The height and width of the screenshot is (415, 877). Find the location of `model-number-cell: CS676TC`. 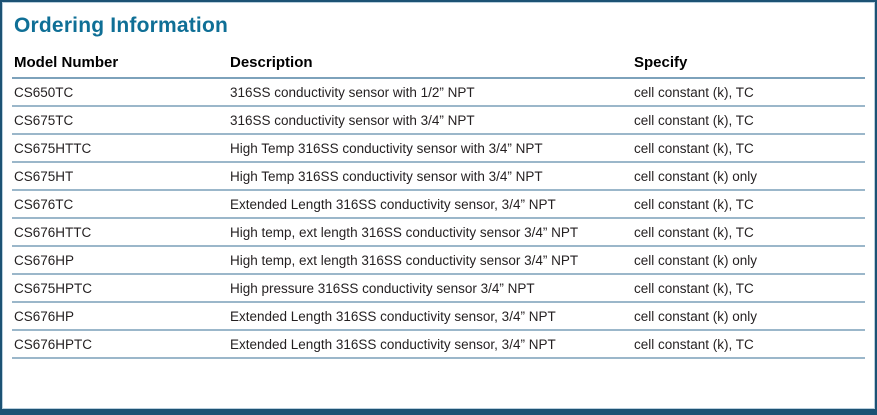

model-number-cell: CS676TC is located at coordinates (120, 204).